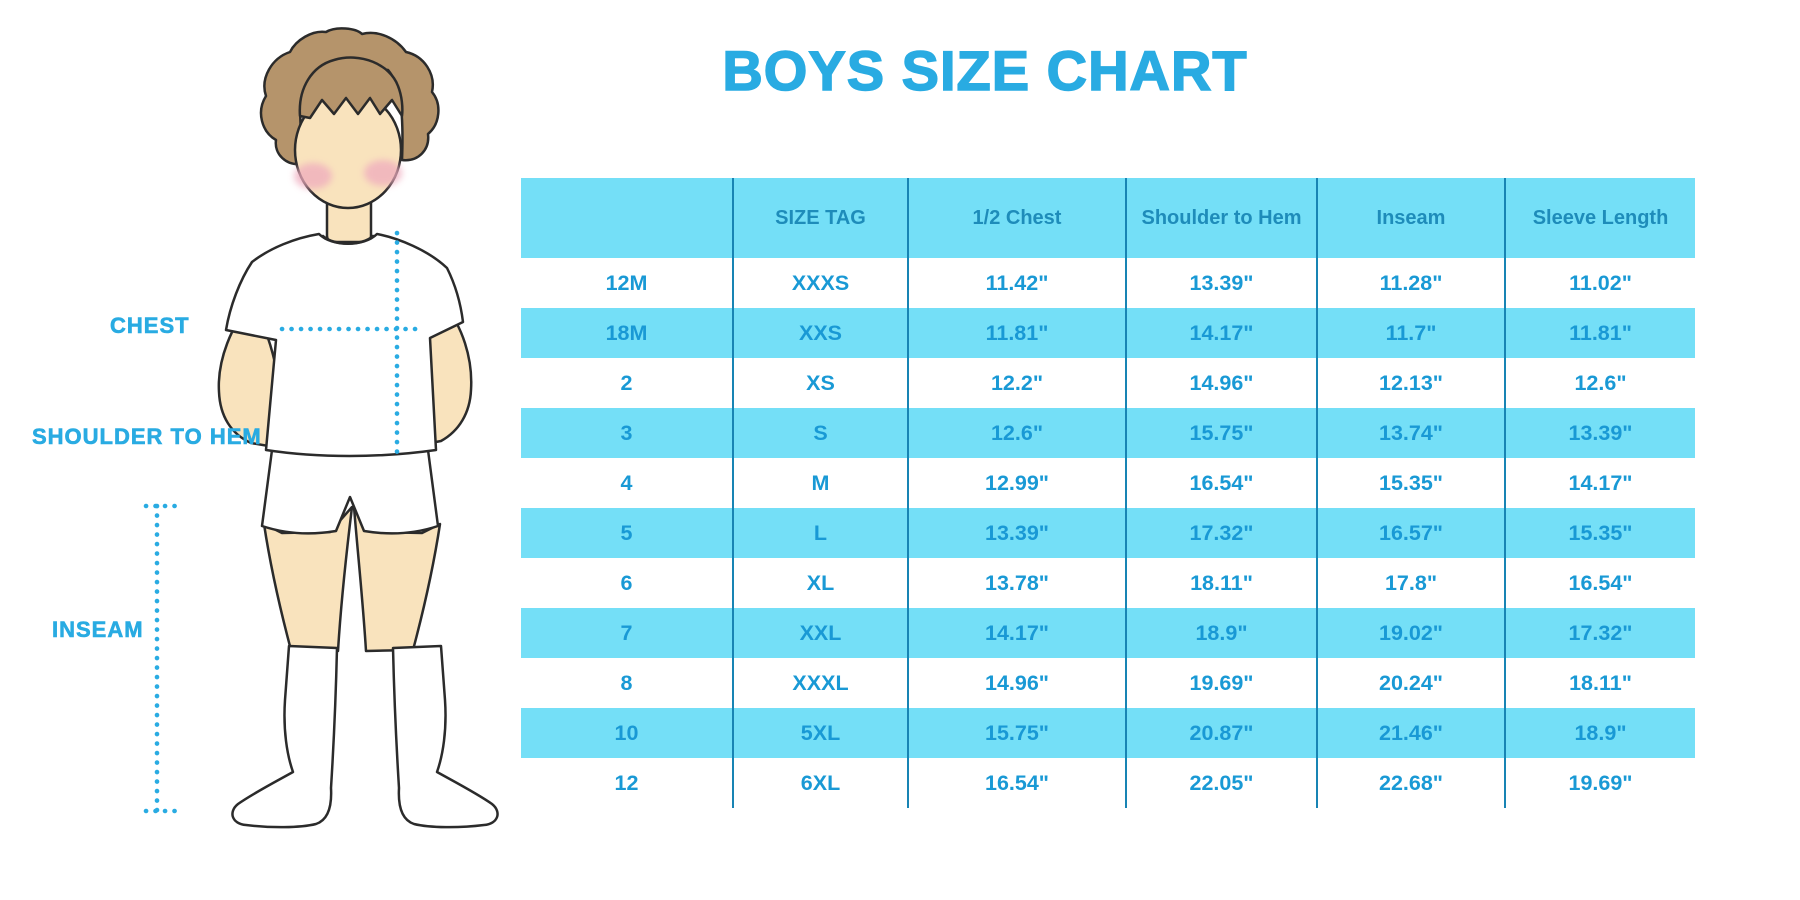 This screenshot has height=900, width=1800. I want to click on boy-blush-right, so click(383, 173).